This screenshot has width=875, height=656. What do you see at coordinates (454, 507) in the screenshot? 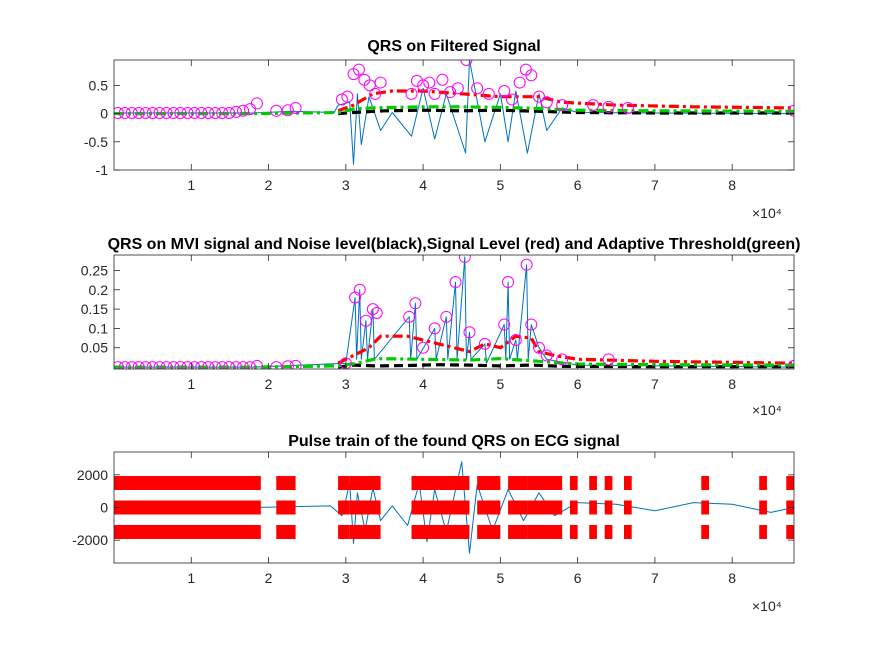
I see `plot-contents` at bounding box center [454, 507].